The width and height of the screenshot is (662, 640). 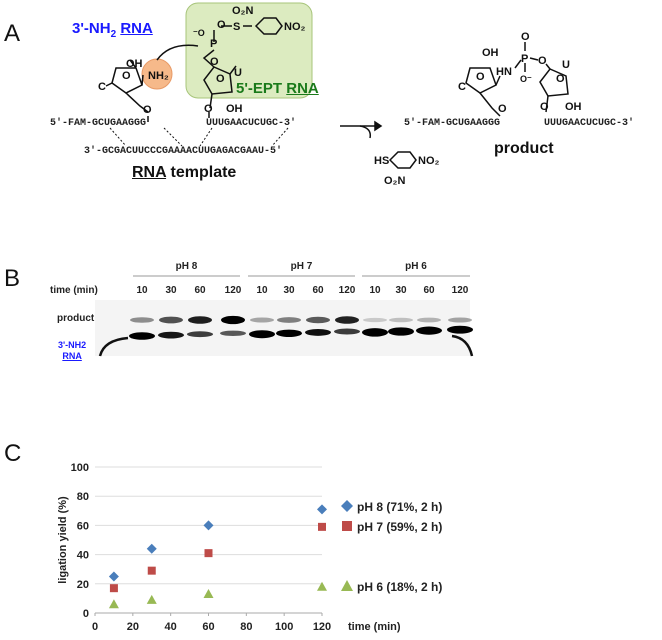 What do you see at coordinates (171, 290) in the screenshot?
I see `lane-time-label: 30` at bounding box center [171, 290].